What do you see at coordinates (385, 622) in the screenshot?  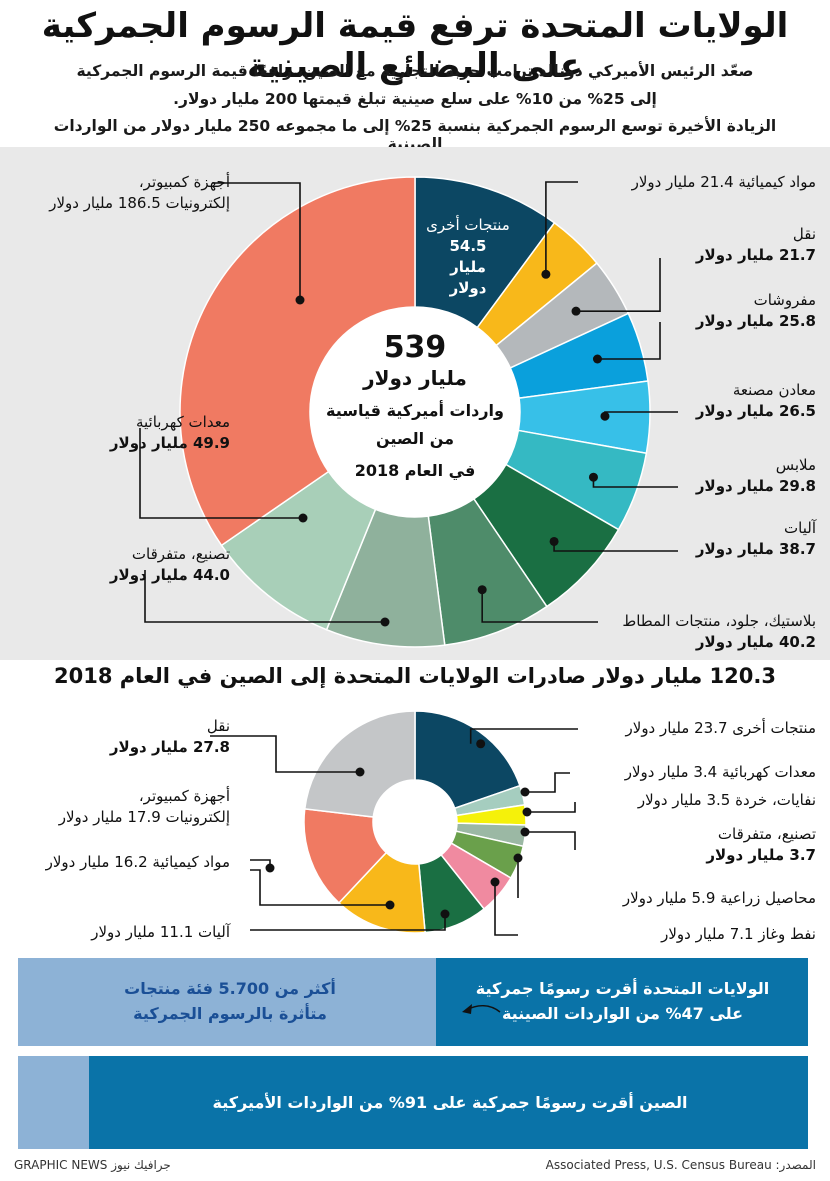 I see `imp-manufacturing-dot` at bounding box center [385, 622].